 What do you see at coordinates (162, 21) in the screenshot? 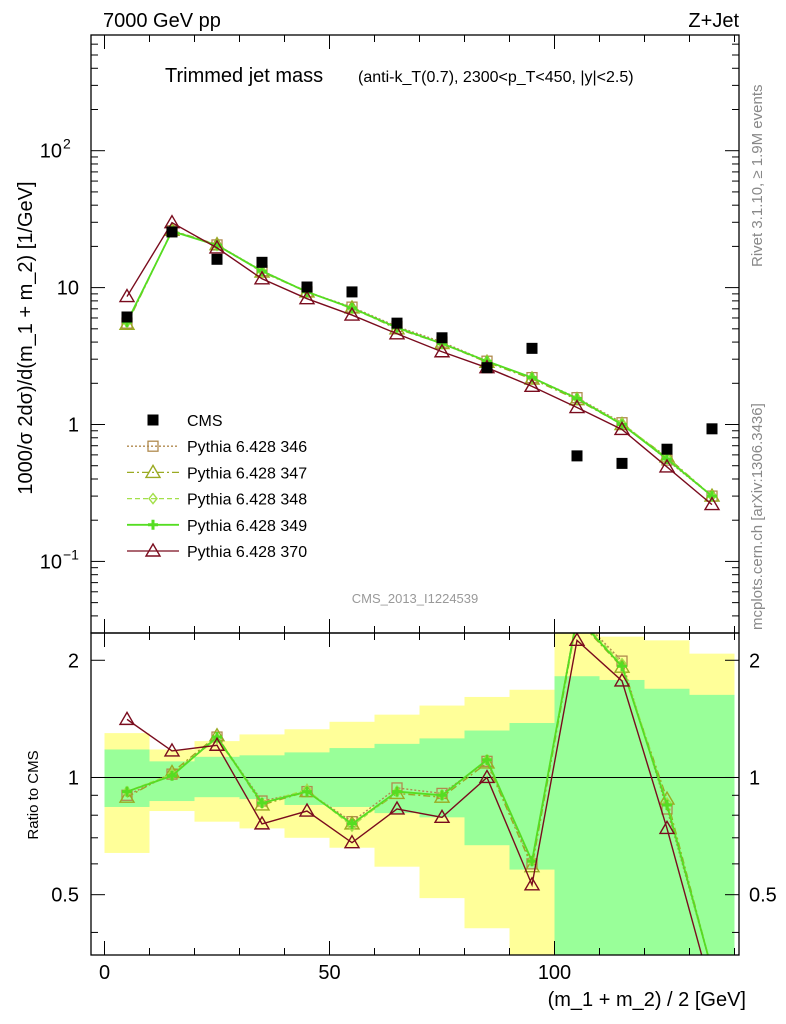
I see `header-energy: 7000 GeV pp` at bounding box center [162, 21].